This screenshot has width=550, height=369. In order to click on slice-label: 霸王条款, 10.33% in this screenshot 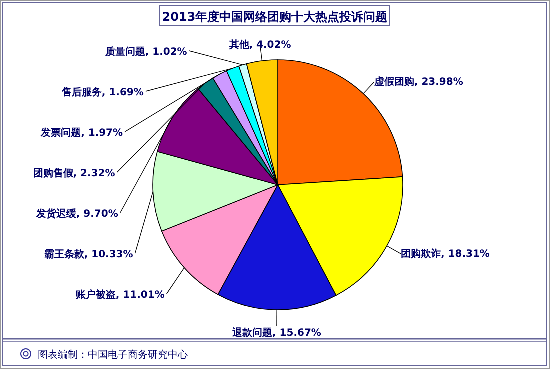, I will do `click(89, 254)`.